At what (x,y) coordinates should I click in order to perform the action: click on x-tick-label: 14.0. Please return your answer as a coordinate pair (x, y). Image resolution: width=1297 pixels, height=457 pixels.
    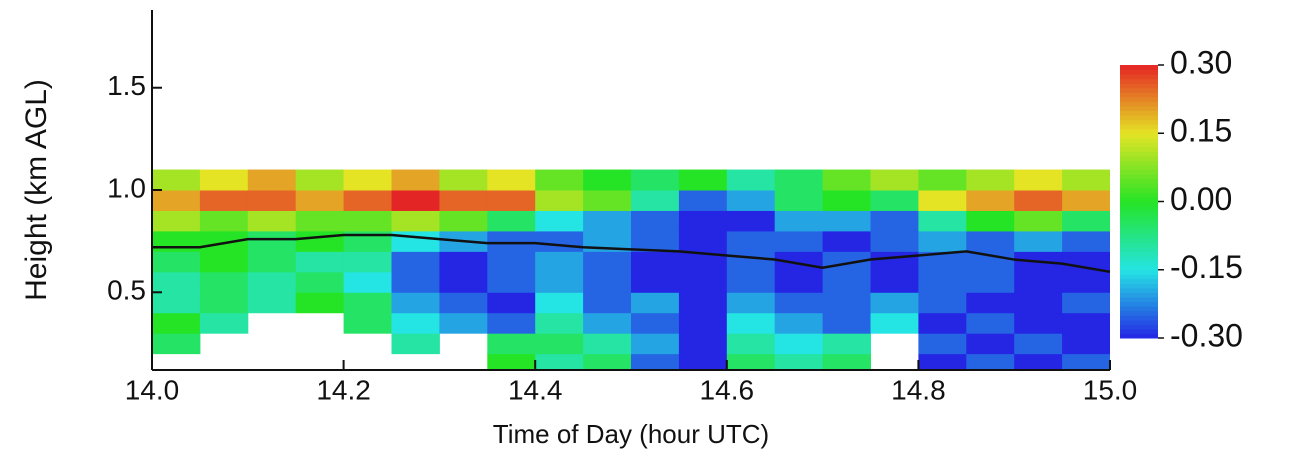
    Looking at the image, I should click on (152, 389).